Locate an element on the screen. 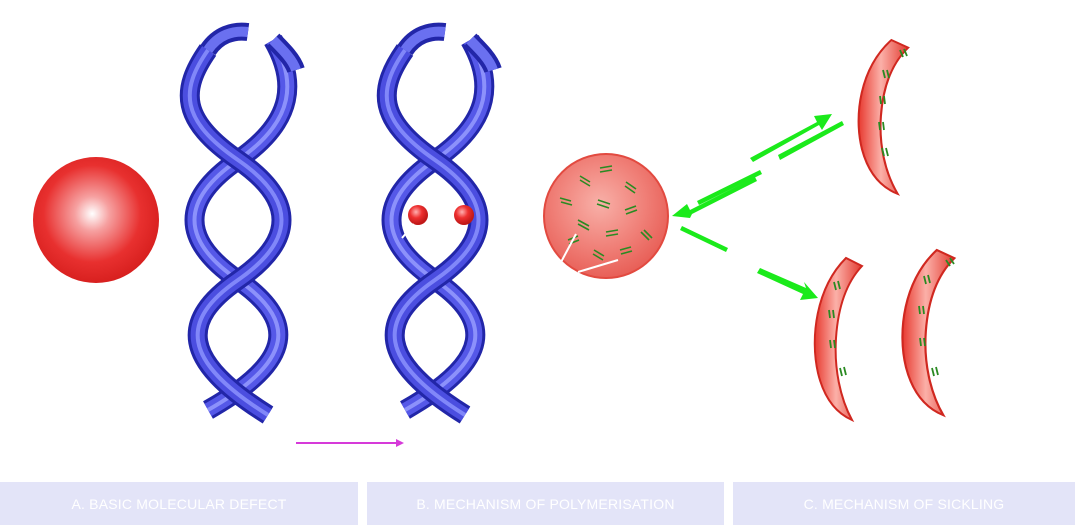  helix-defect is located at coordinates (440, 223).